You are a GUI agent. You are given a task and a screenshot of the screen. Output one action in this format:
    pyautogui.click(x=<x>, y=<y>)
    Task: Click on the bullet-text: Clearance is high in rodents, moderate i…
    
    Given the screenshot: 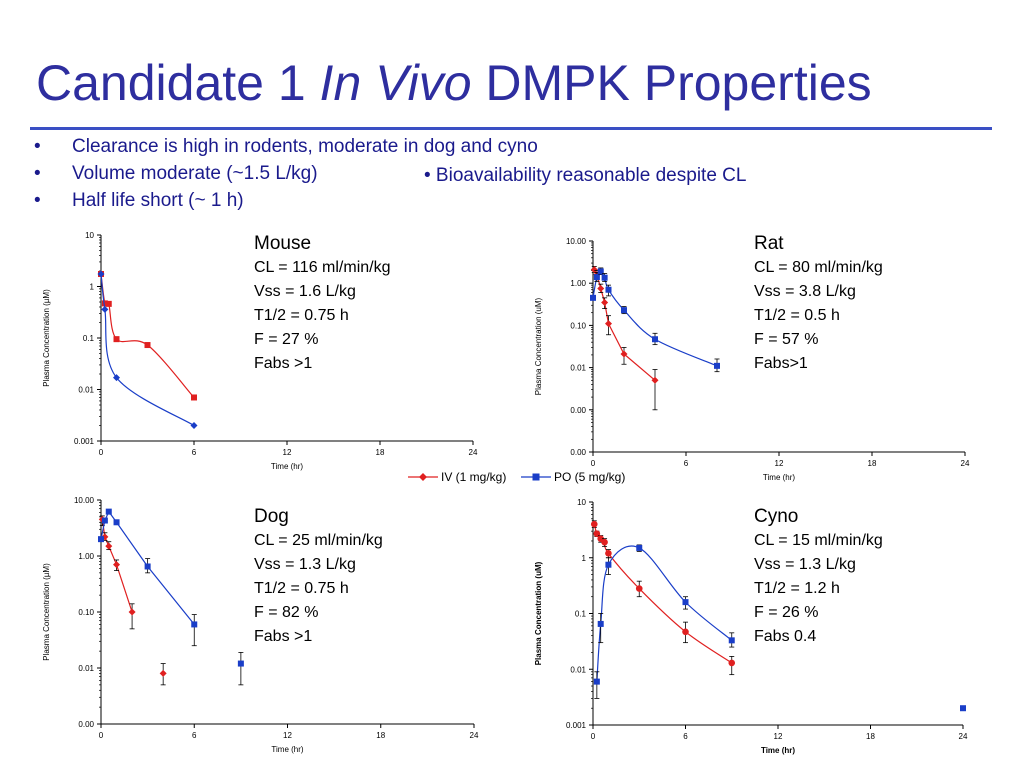 What is the action you would take?
    pyautogui.click(x=305, y=146)
    